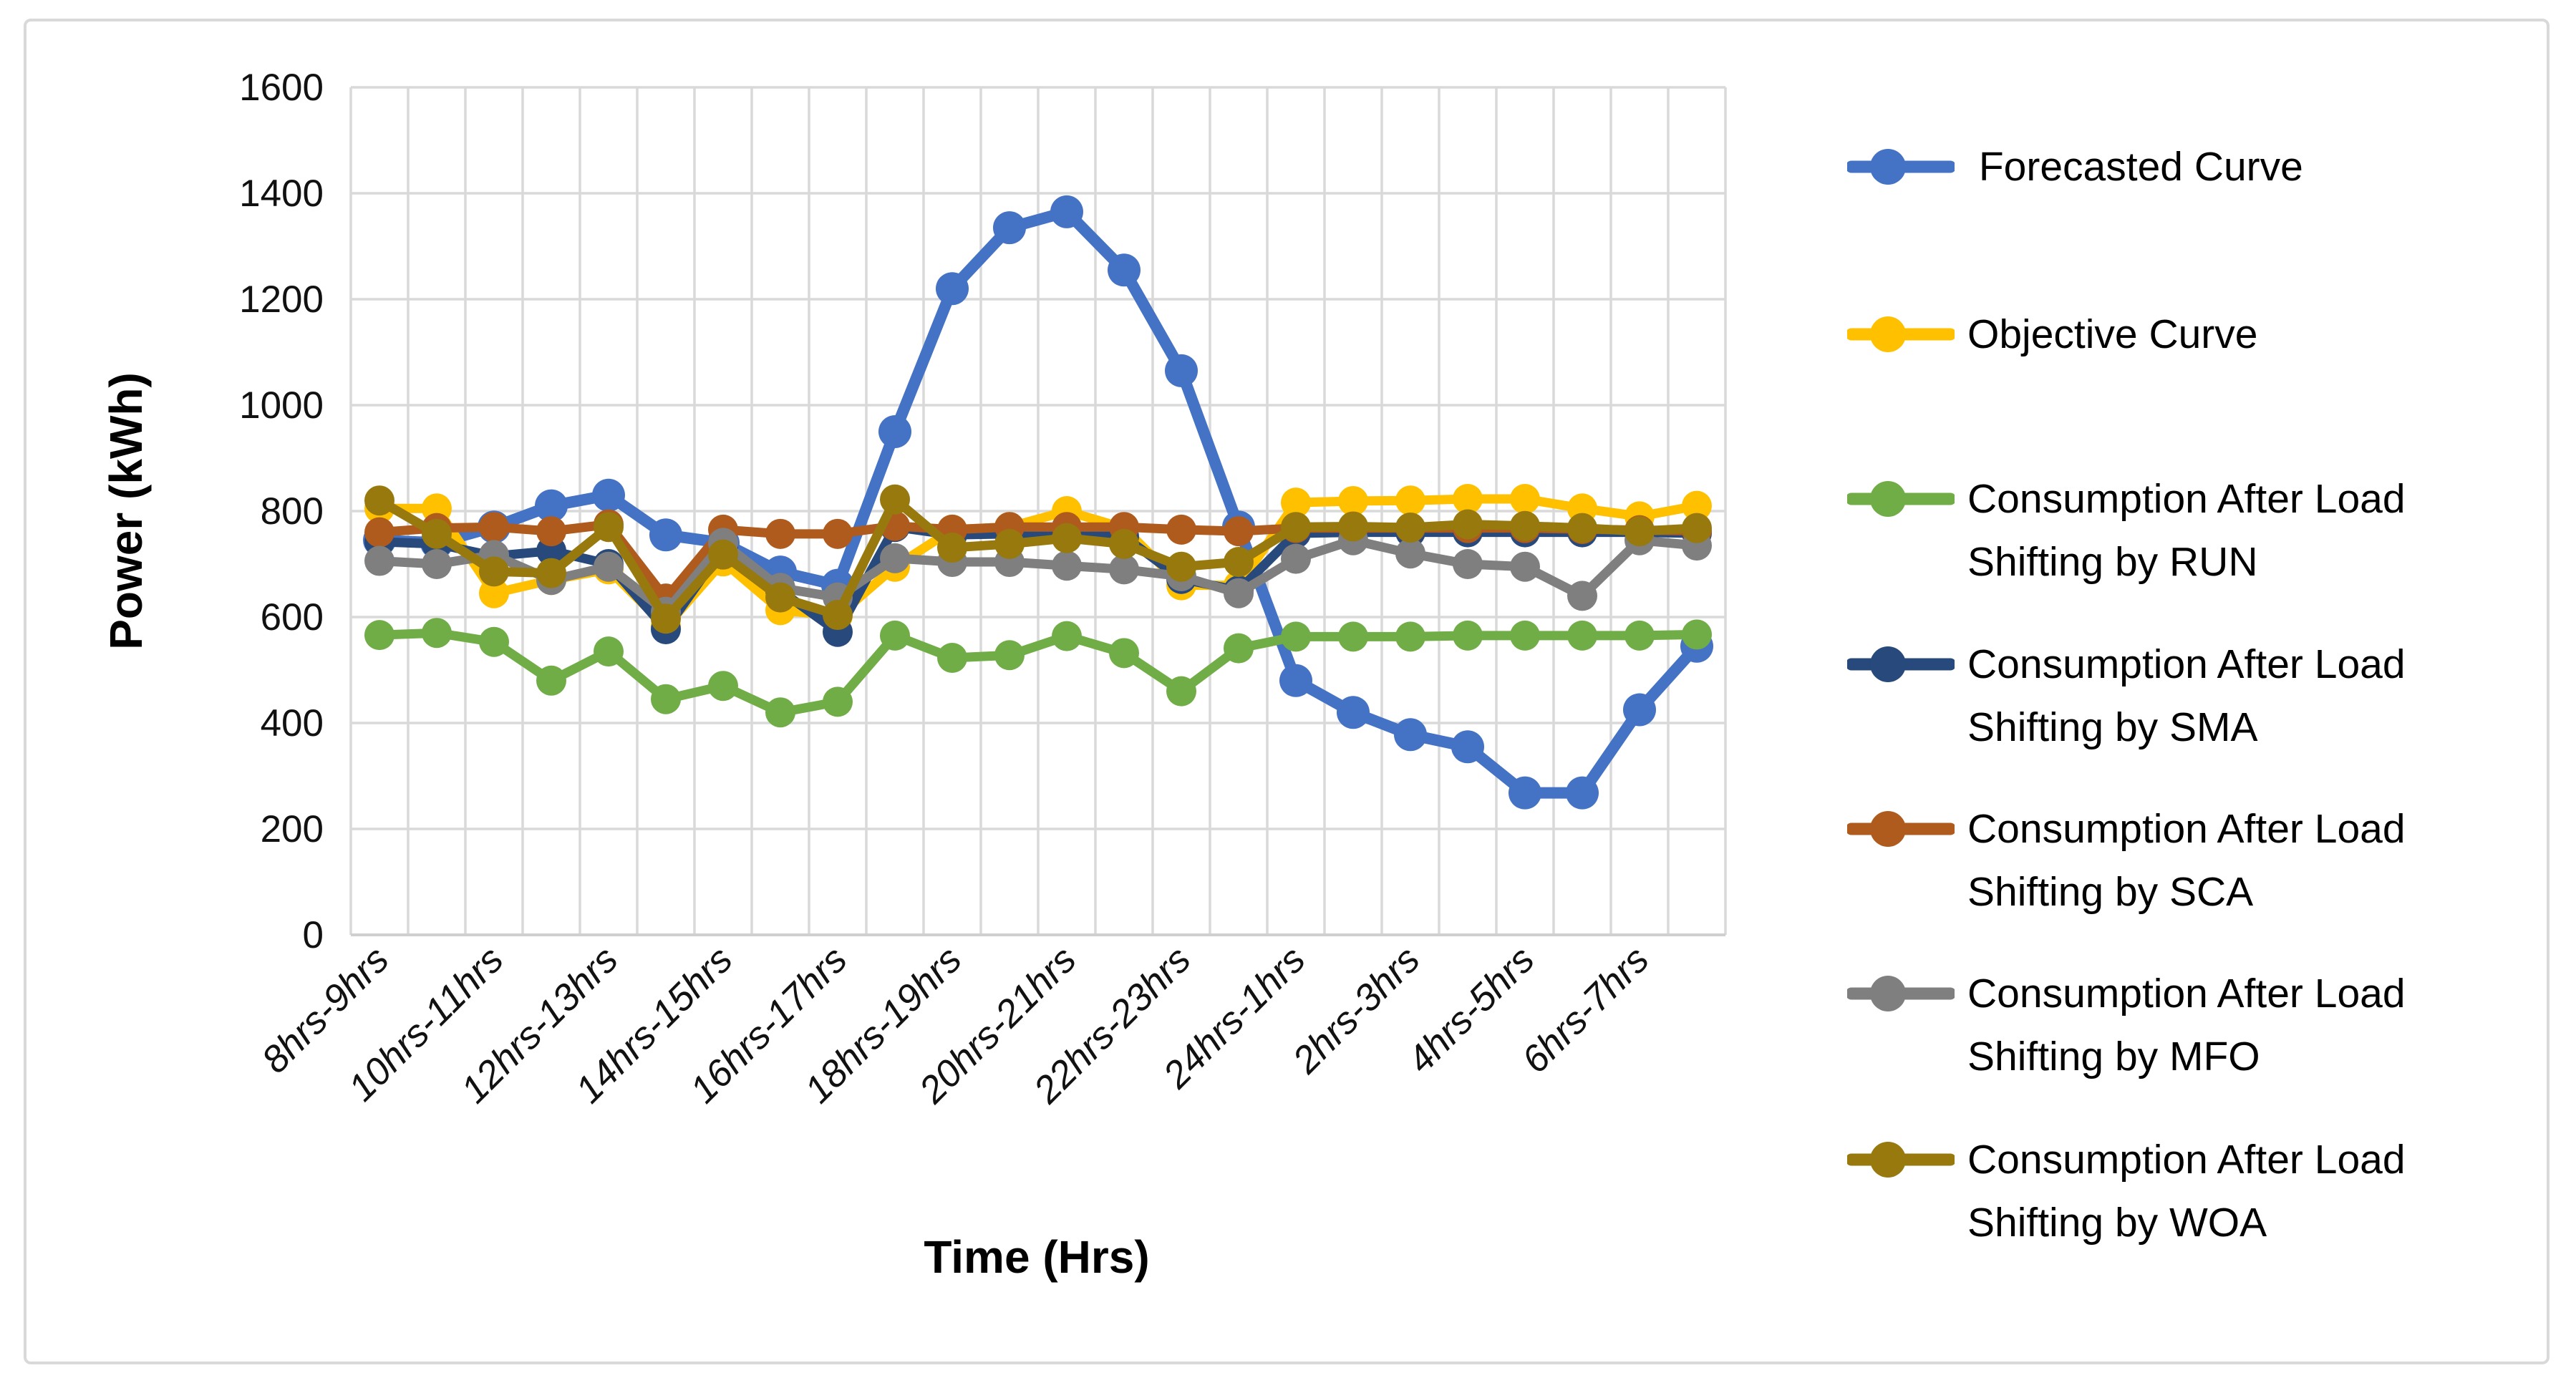  I want to click on y-tick-label: 200, so click(292, 829).